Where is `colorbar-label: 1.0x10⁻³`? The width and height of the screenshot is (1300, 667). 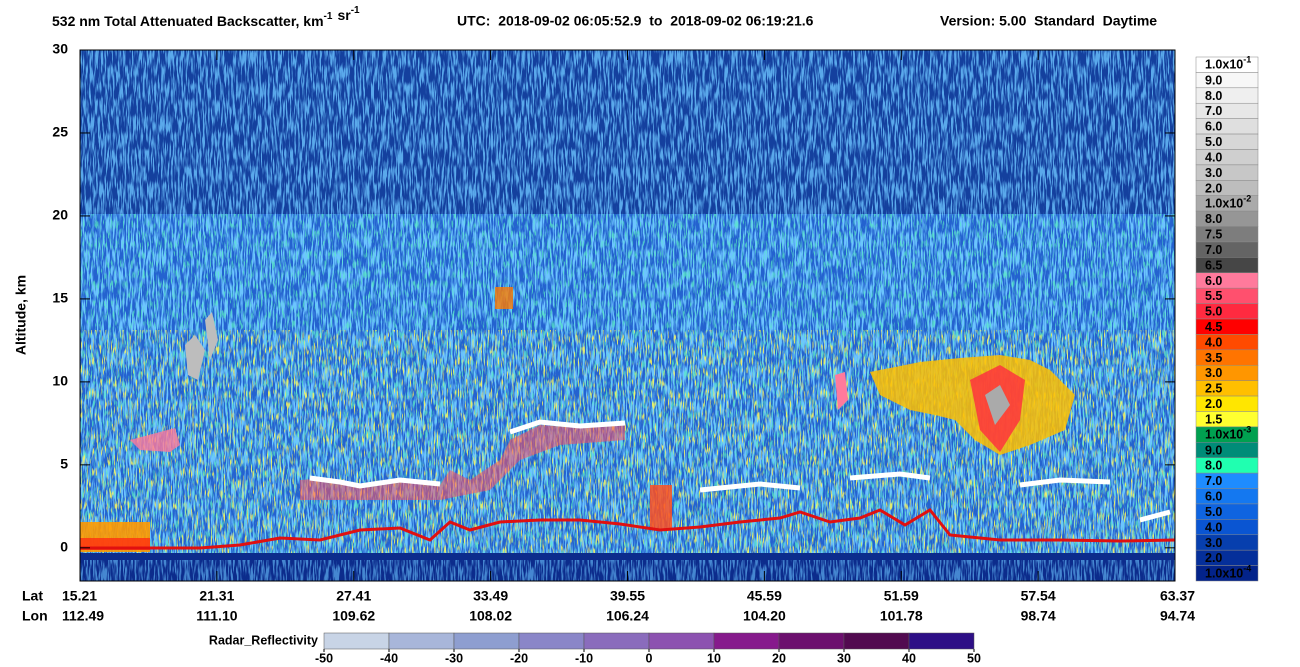
colorbar-label: 1.0x10⁻³ is located at coordinates (1228, 433).